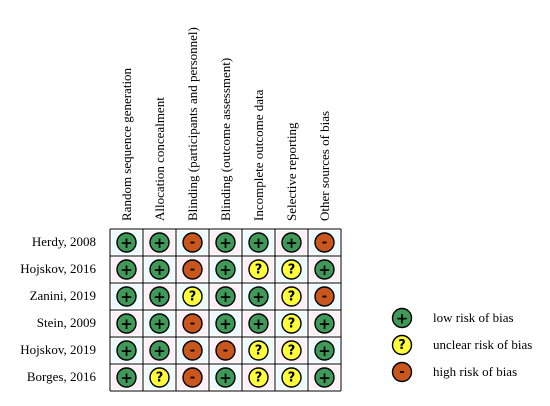 This screenshot has width=550, height=406. What do you see at coordinates (475, 371) in the screenshot?
I see `legend-label: high risk of bias` at bounding box center [475, 371].